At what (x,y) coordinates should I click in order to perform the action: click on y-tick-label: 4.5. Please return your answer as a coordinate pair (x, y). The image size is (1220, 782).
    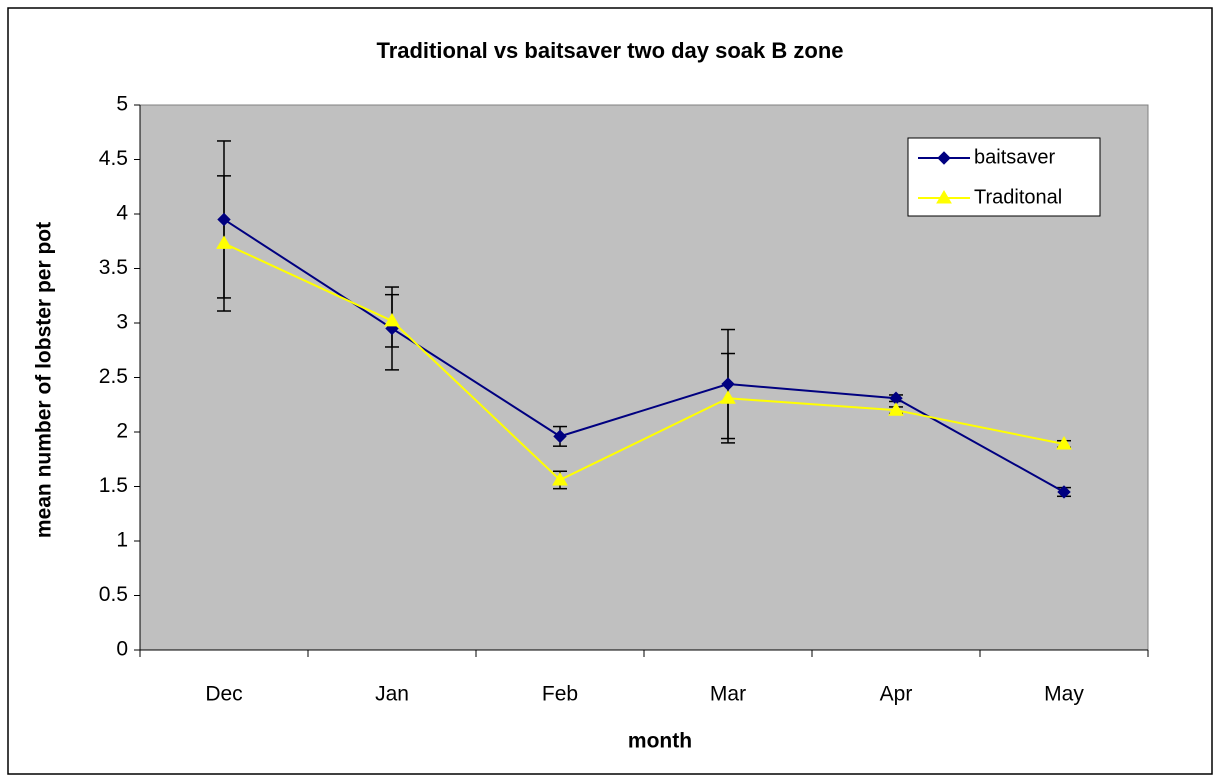
    Looking at the image, I should click on (113, 158).